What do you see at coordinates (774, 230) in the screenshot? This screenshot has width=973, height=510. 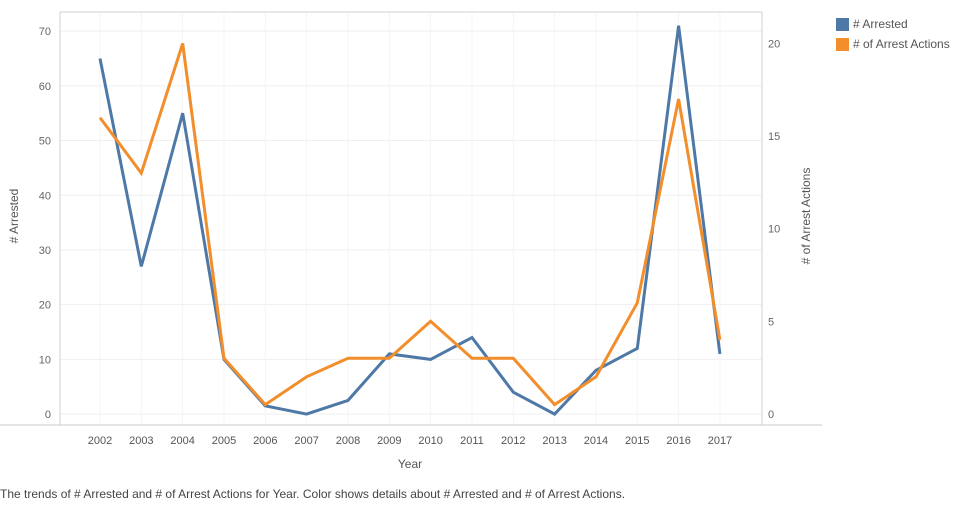 I see `y-right-tick-label: 10` at bounding box center [774, 230].